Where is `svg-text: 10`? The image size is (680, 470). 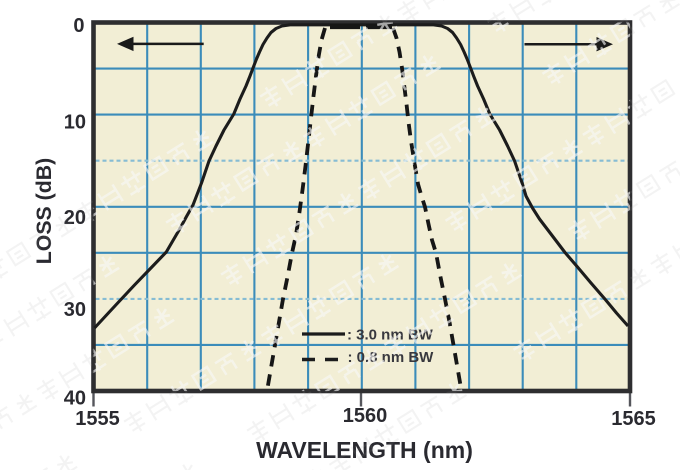 svg-text: 10 is located at coordinates (75, 123).